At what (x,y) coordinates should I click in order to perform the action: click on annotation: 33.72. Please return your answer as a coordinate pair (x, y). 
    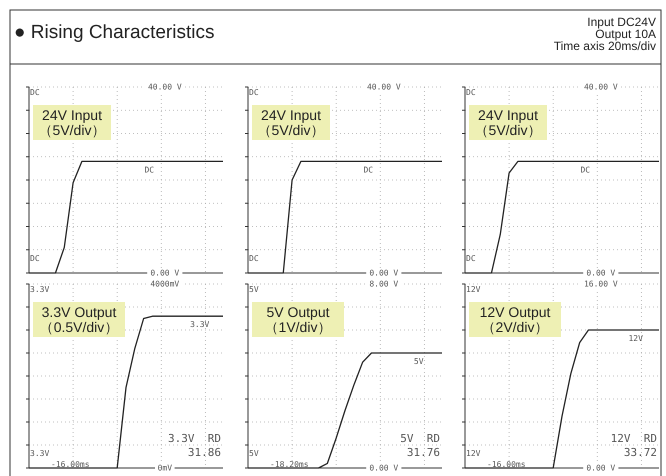
    Looking at the image, I should click on (640, 452).